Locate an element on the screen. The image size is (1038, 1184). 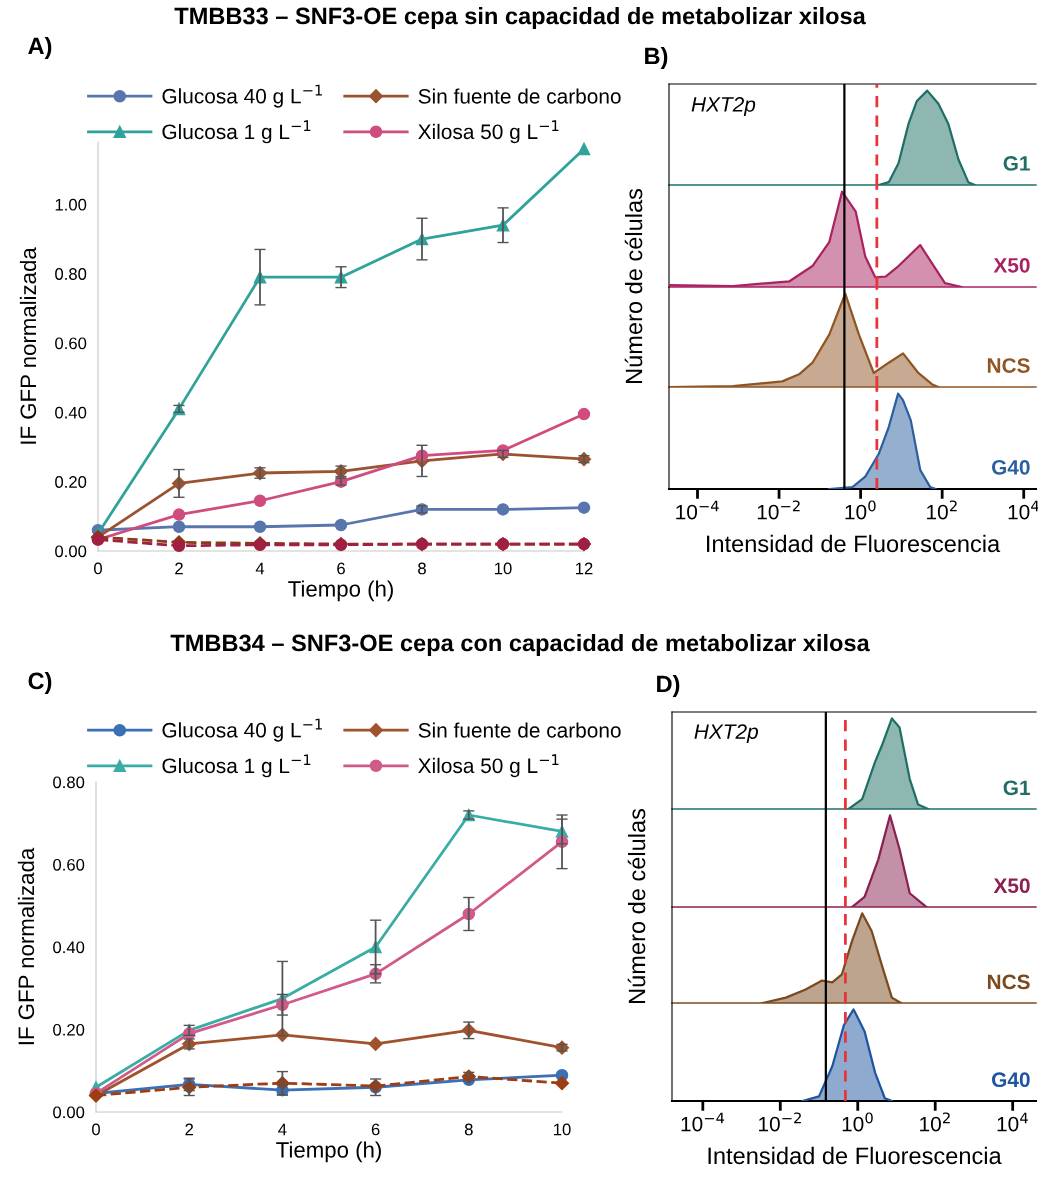
text: D) is located at coordinates (668, 686).